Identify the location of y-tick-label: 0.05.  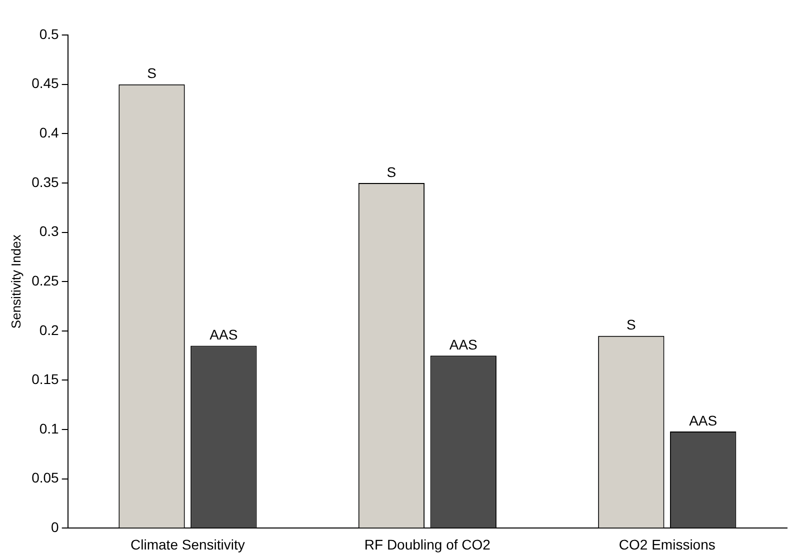
(46, 478).